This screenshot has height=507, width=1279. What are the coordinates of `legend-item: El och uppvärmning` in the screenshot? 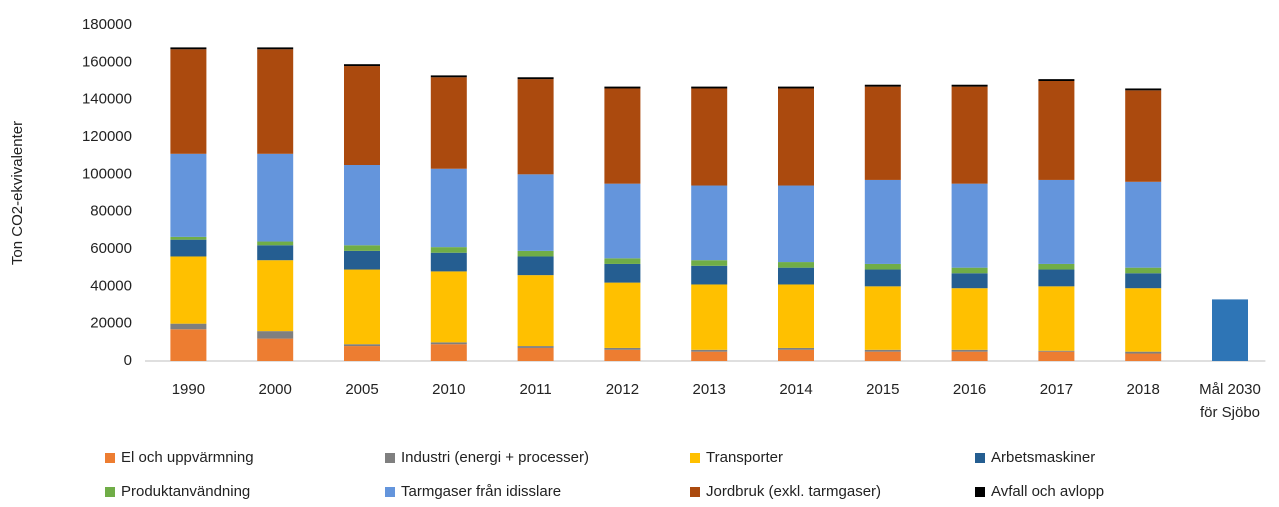 It's located at (179, 457).